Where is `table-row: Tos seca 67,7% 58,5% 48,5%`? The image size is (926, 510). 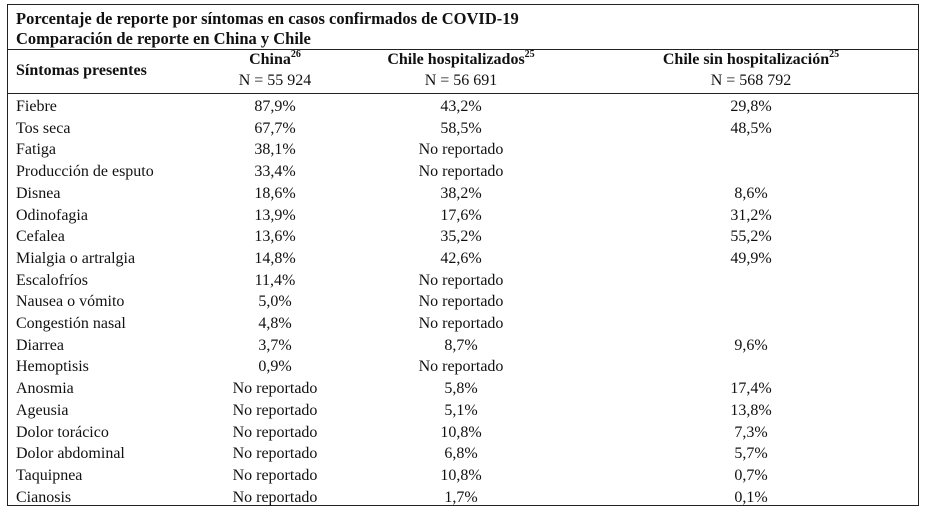
table-row: Tos seca 67,7% 58,5% 48,5% is located at coordinates (463, 129).